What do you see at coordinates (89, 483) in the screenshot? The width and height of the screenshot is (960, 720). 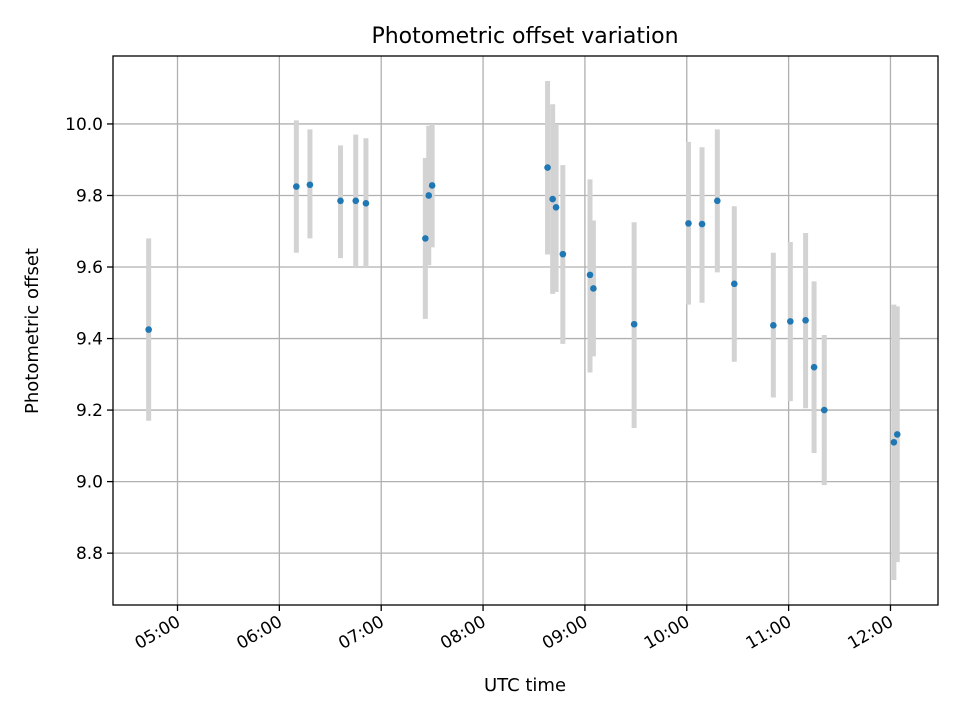 I see `y-tick-label: 9.0` at bounding box center [89, 483].